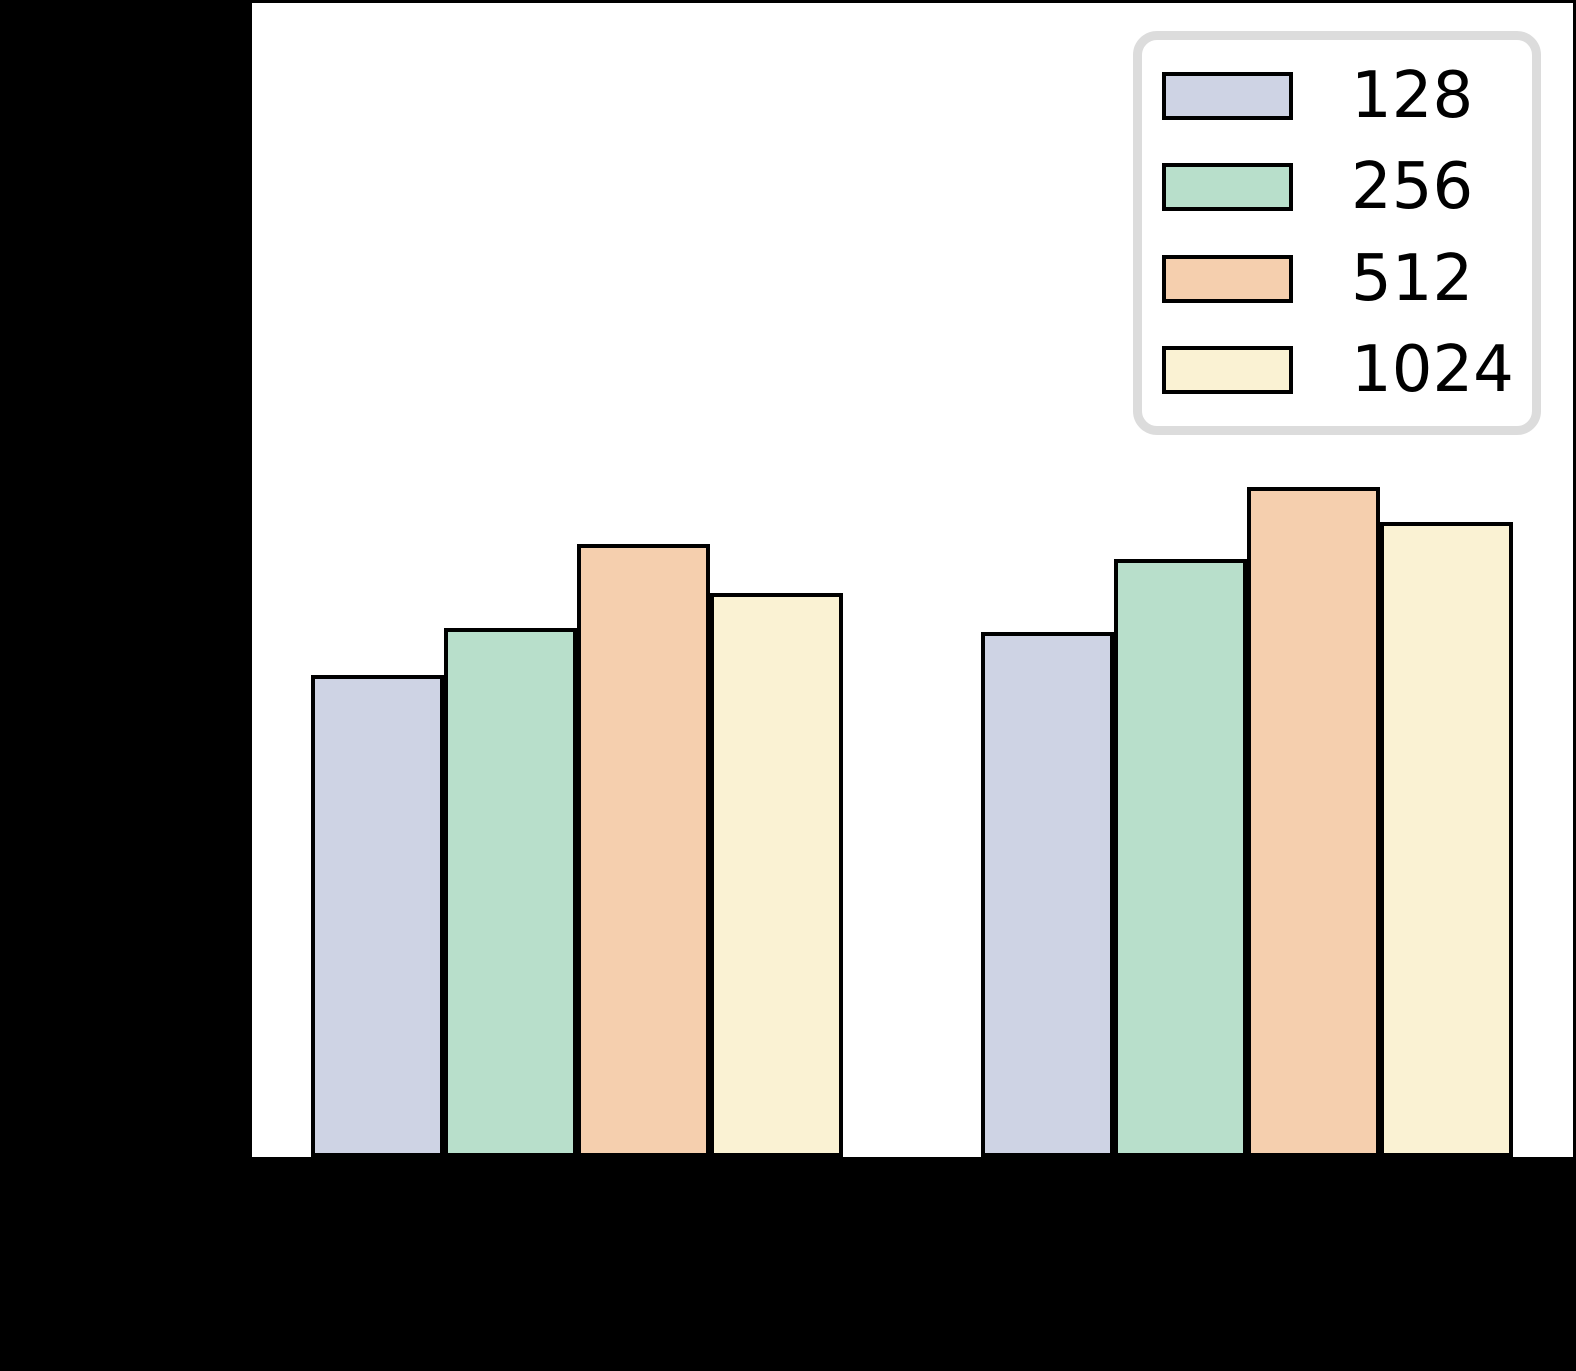 The height and width of the screenshot is (1371, 1576). What do you see at coordinates (1337, 233) in the screenshot?
I see `legend: 128 256 512 1024` at bounding box center [1337, 233].